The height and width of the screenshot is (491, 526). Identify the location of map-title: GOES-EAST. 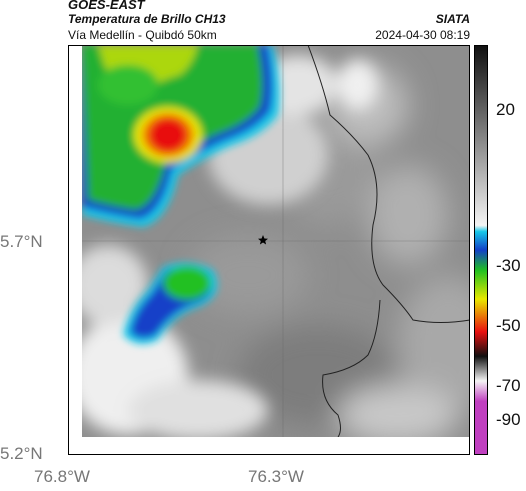
(106, 6).